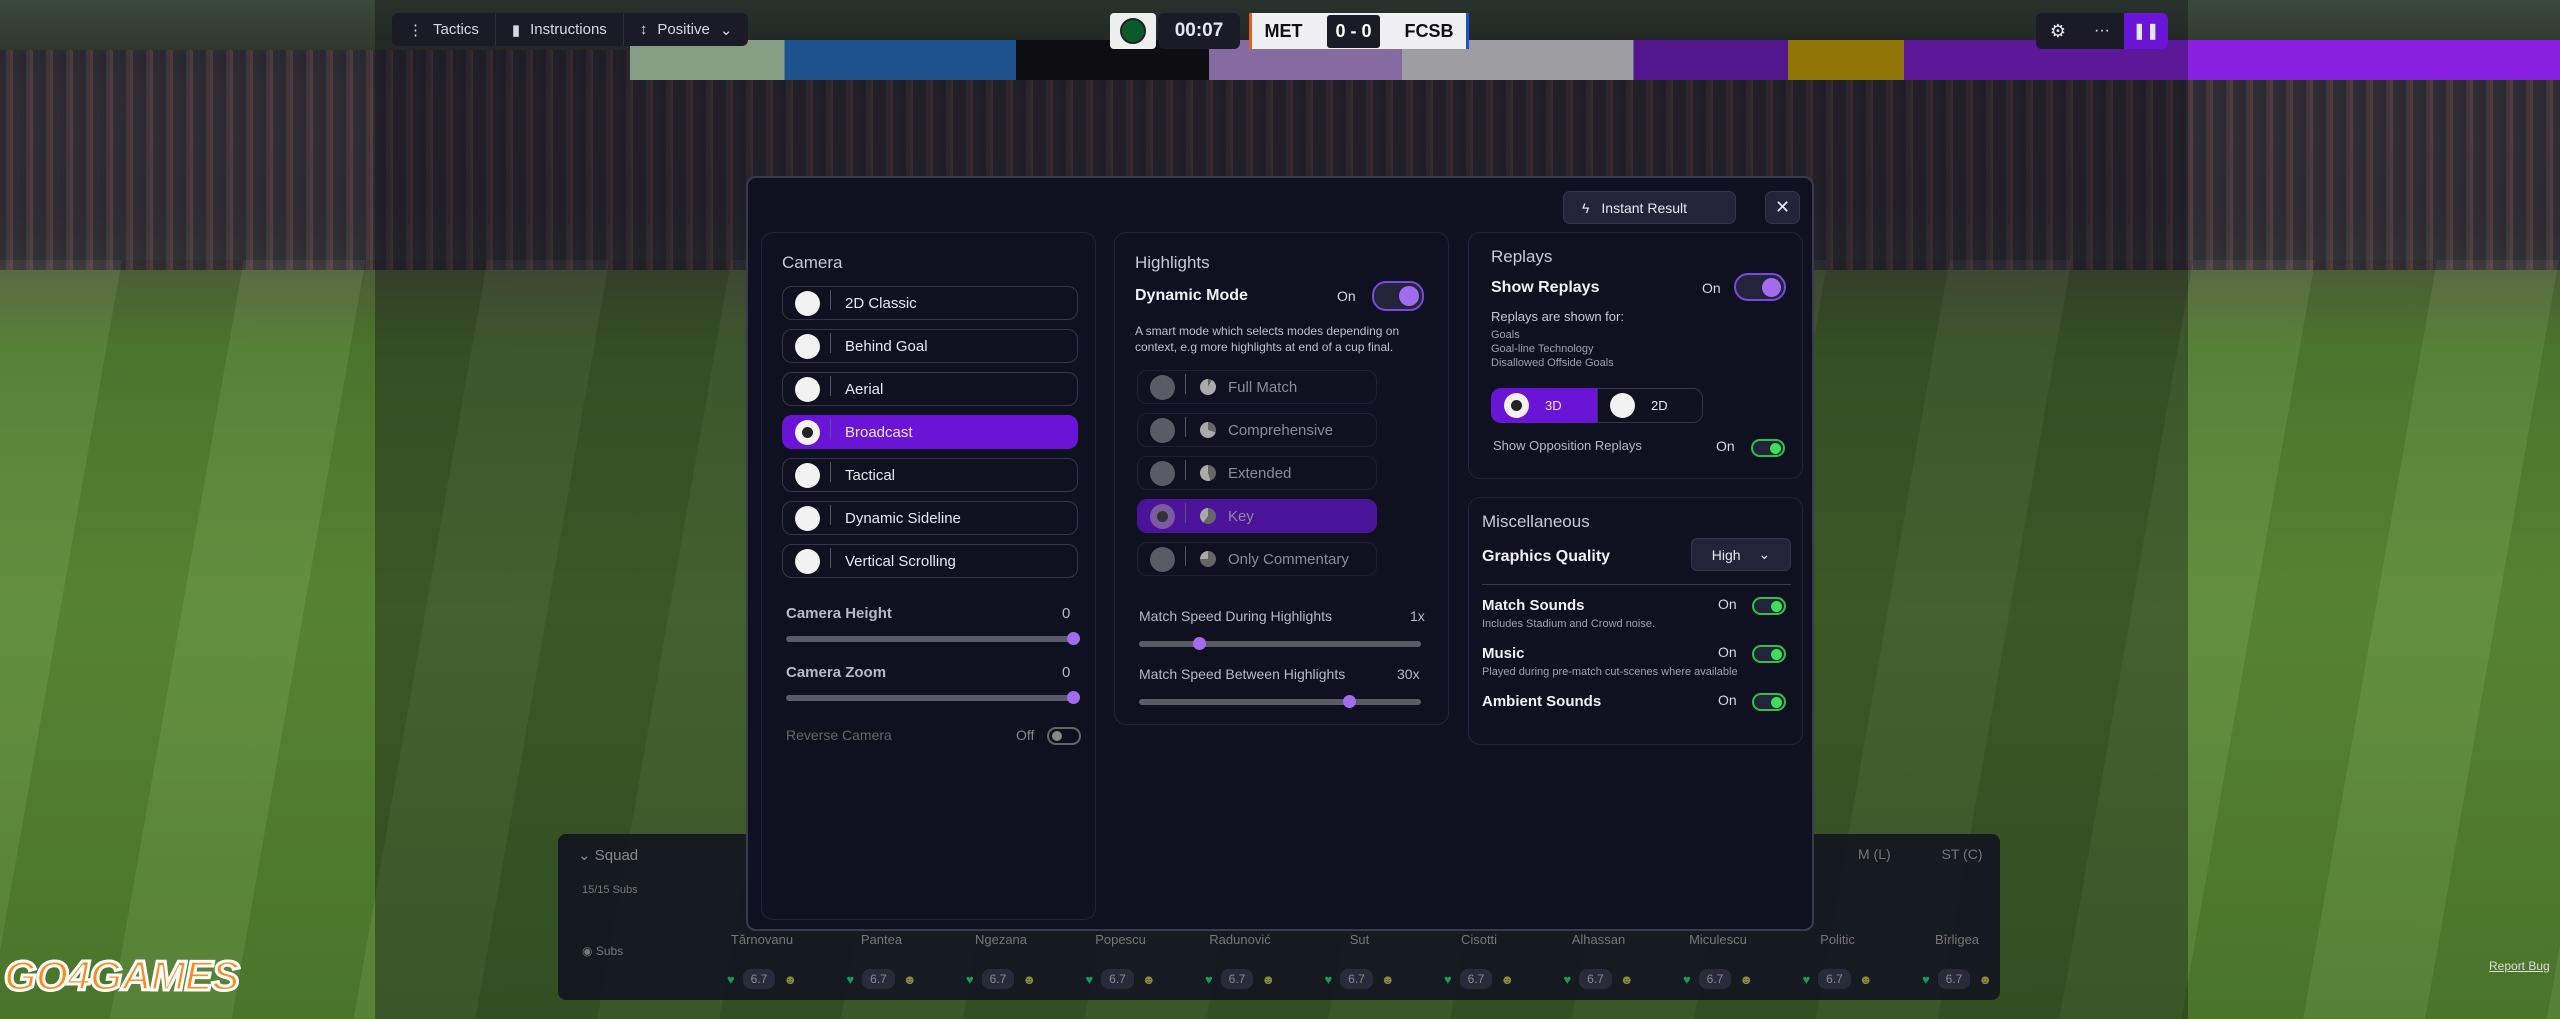  What do you see at coordinates (812, 262) in the screenshot?
I see `camera-title: Camera` at bounding box center [812, 262].